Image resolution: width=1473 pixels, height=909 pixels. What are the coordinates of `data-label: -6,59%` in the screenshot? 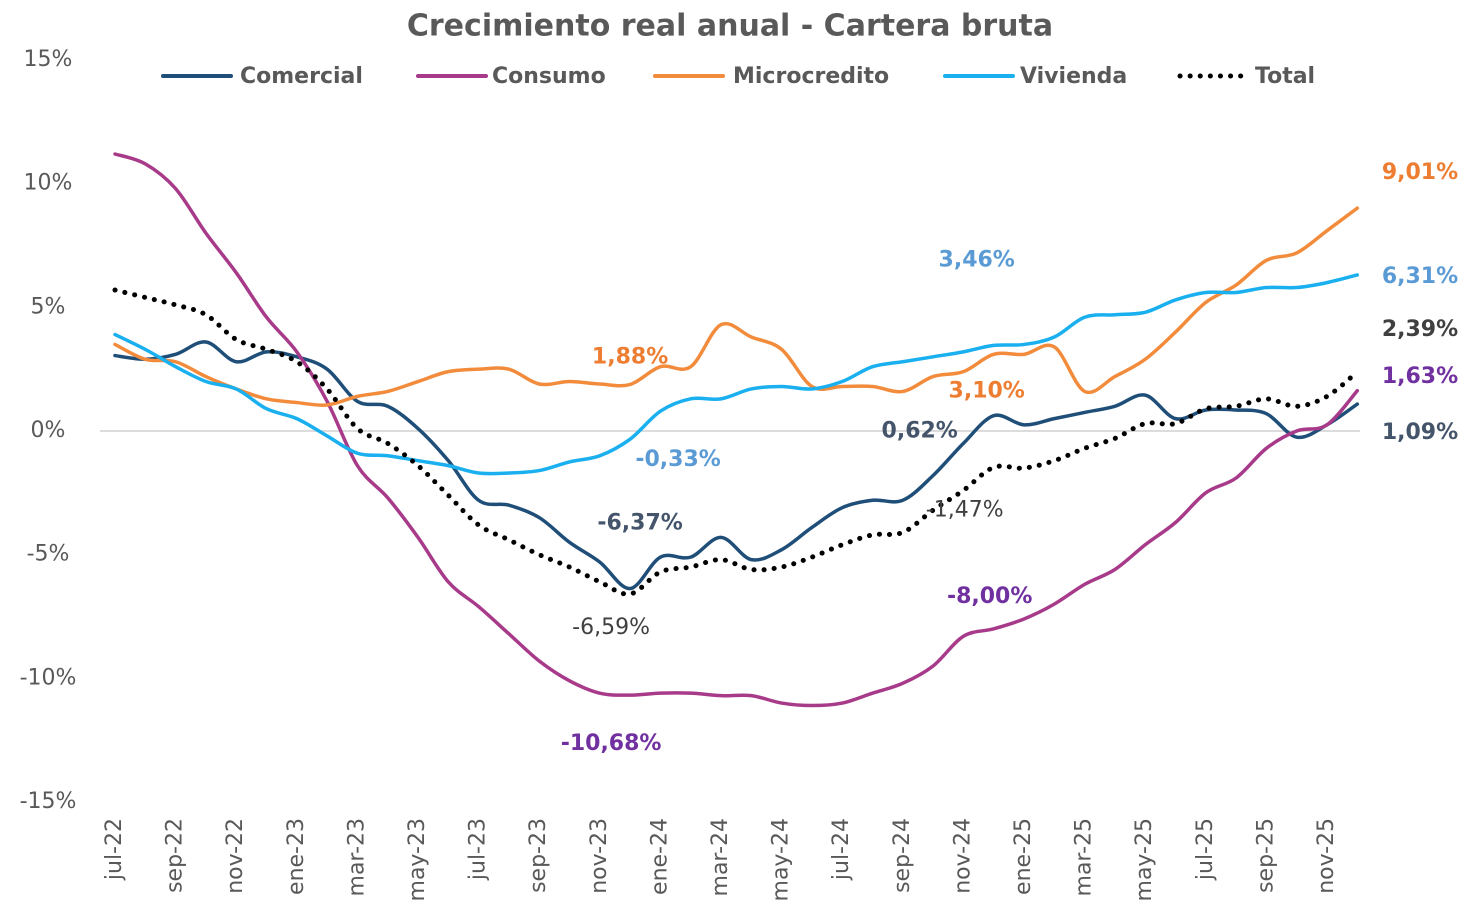 It's located at (611, 627).